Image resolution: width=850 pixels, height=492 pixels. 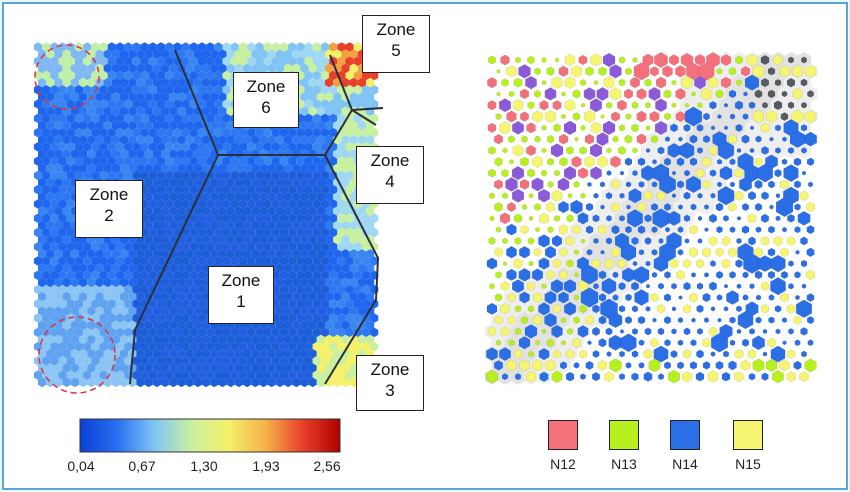 I want to click on colorbar-tick: 0,04, so click(x=81, y=466).